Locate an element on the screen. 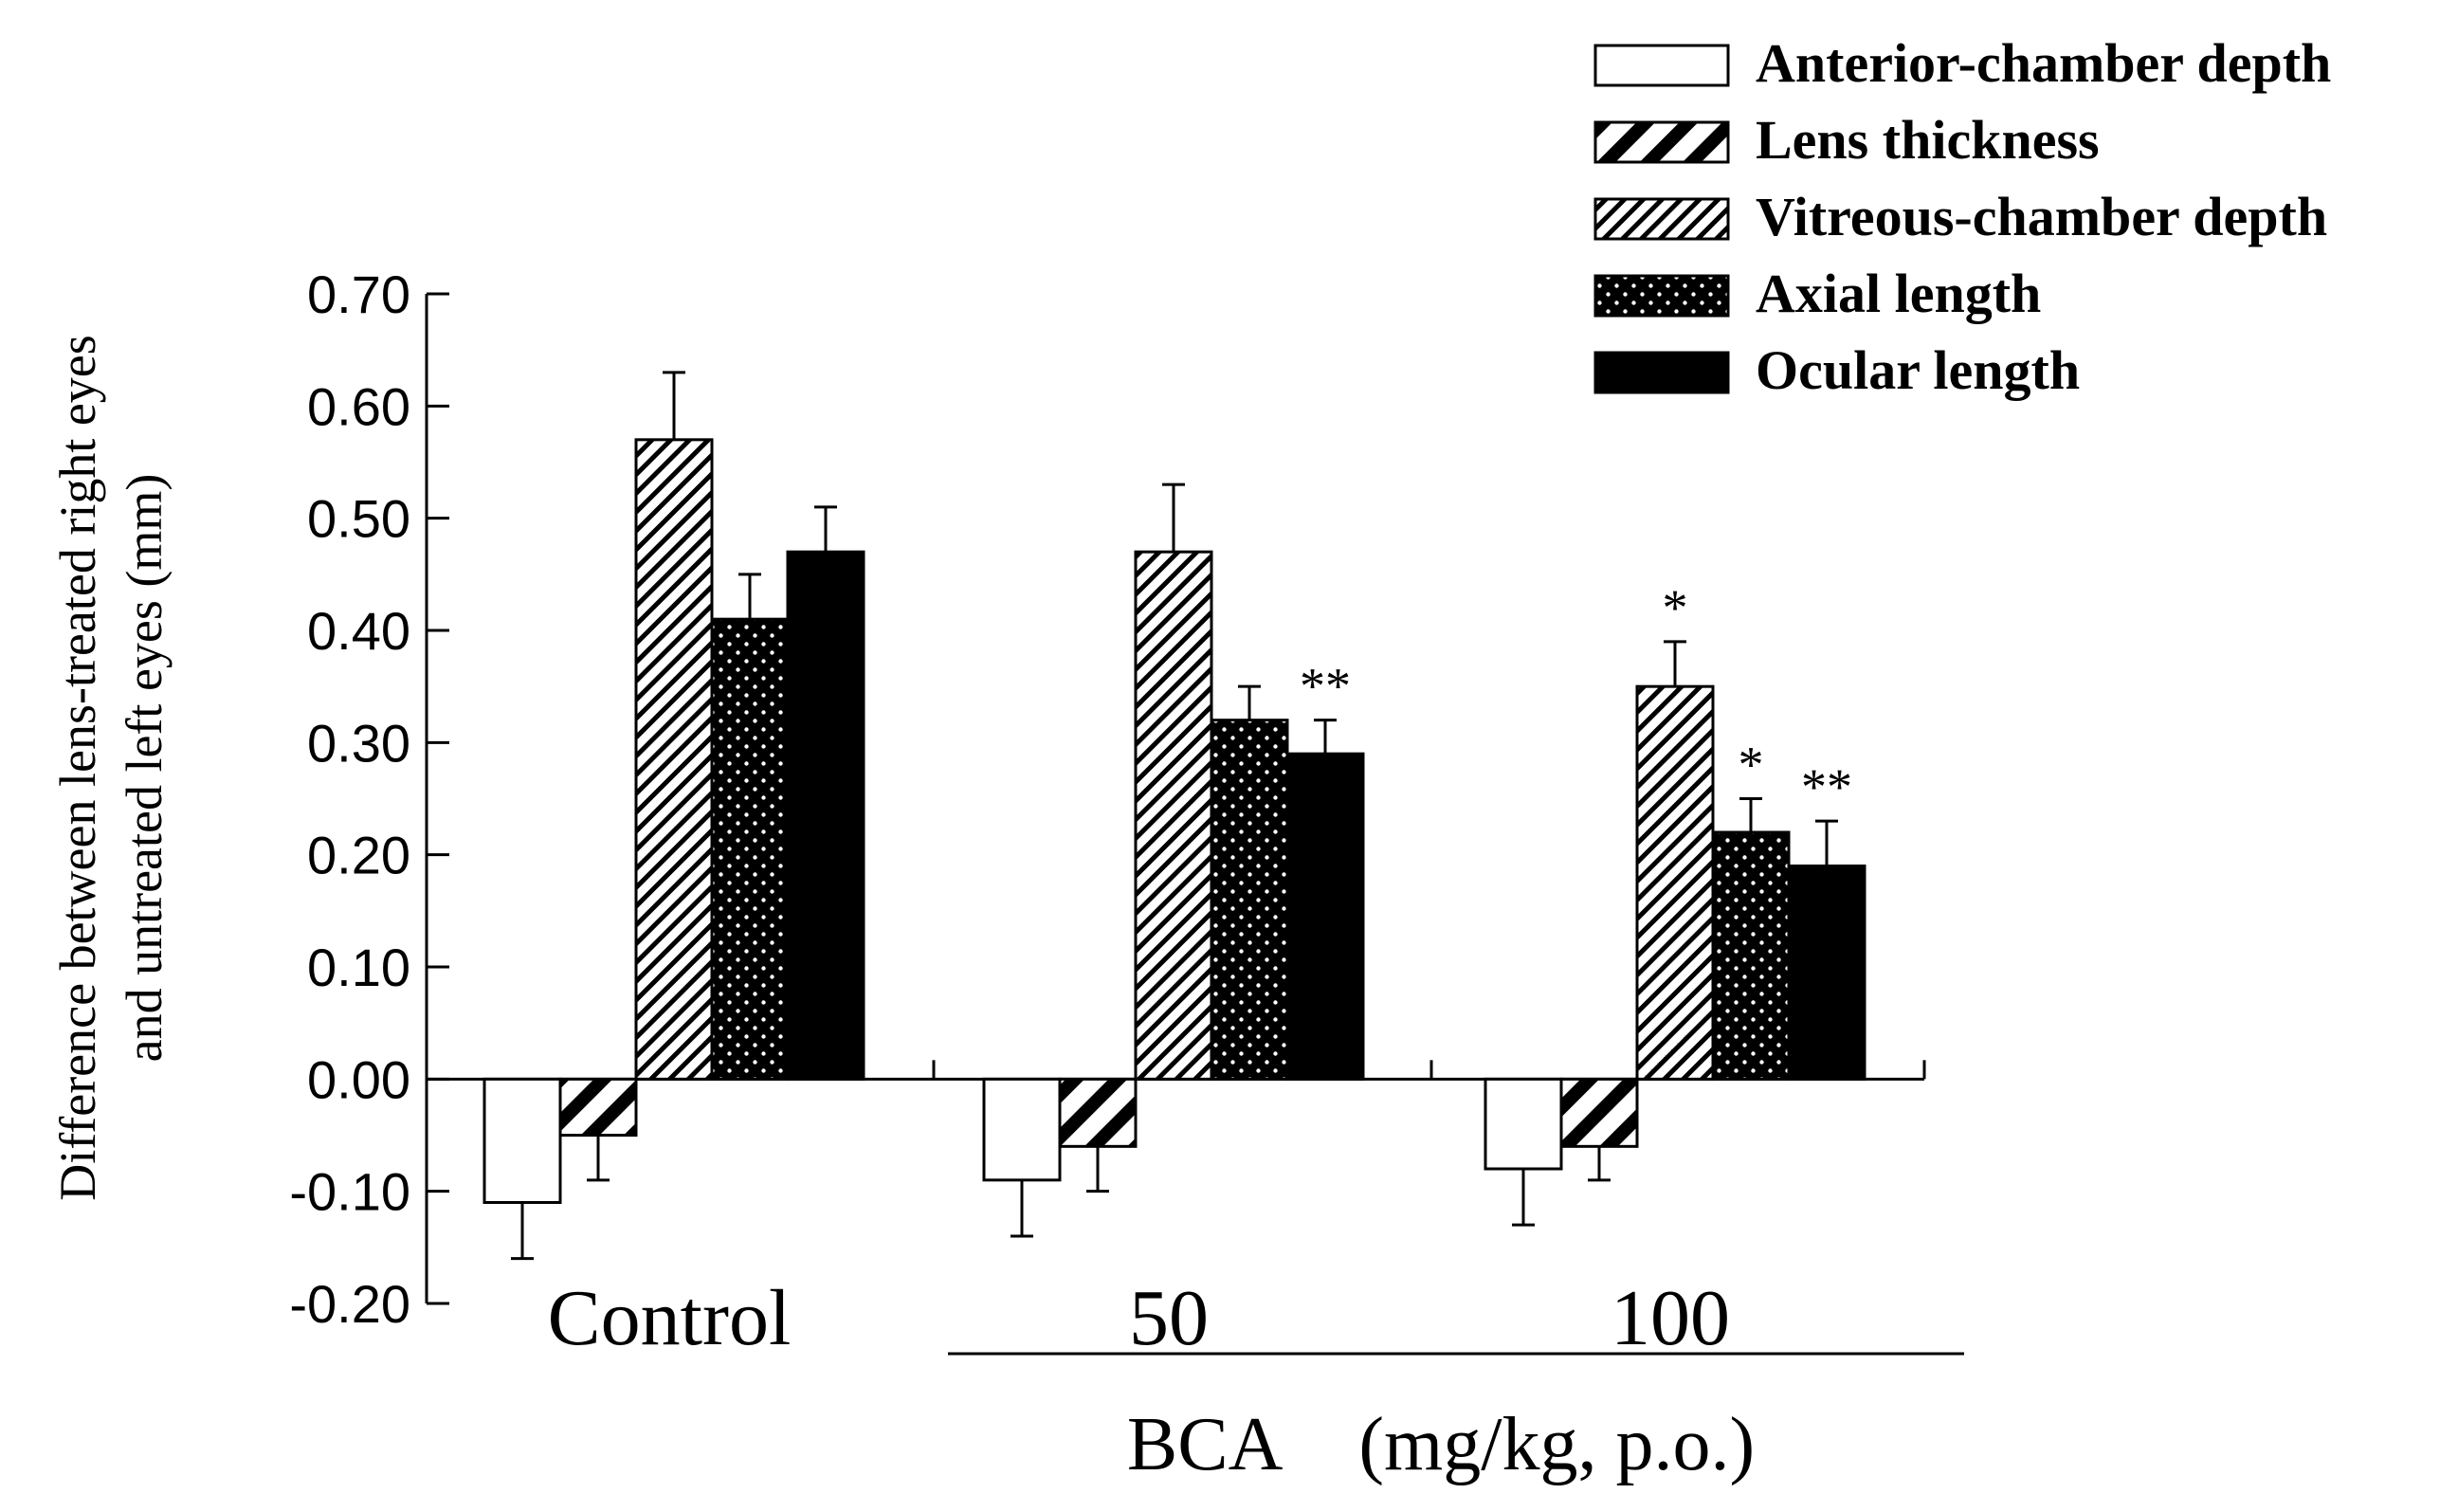 This screenshot has width=2458, height=1512. x-axis-categories: Control 50 100 BCA (mg/kg, p.o.) is located at coordinates (1256, 1380).